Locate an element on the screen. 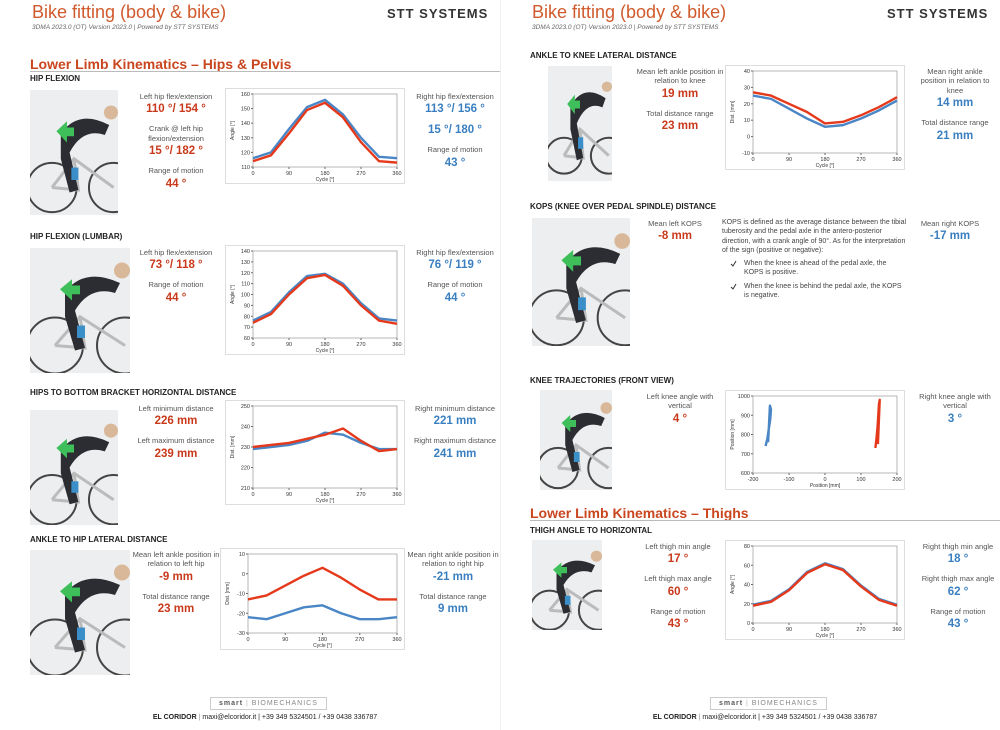 This screenshot has width=1000, height=730. block-title: THIGH ANGLE TO HORIZONTAL is located at coordinates (591, 530).